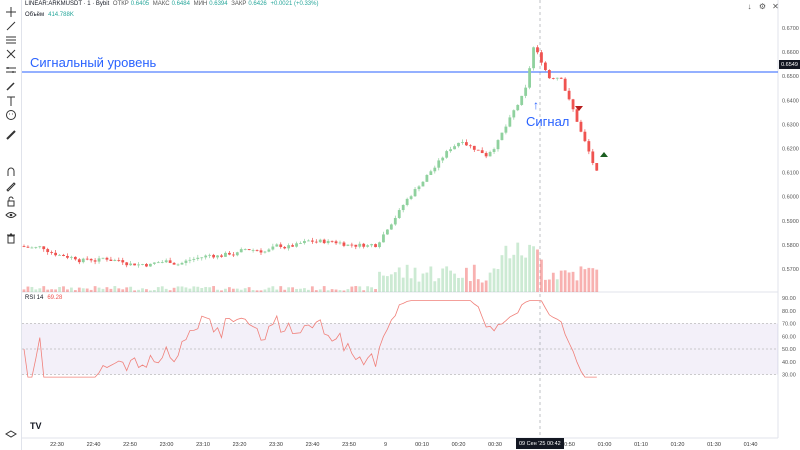  Describe the element at coordinates (10, 85) in the screenshot. I see `brush-icon` at that location.